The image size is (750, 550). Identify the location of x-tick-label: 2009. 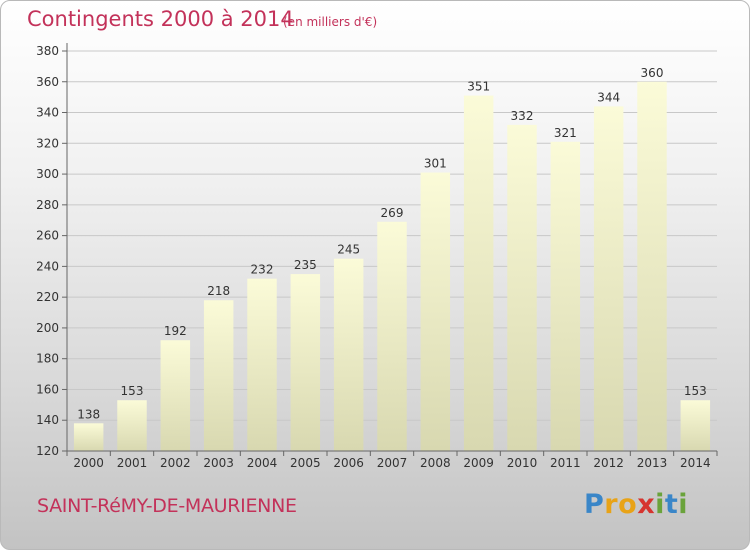
(478, 463).